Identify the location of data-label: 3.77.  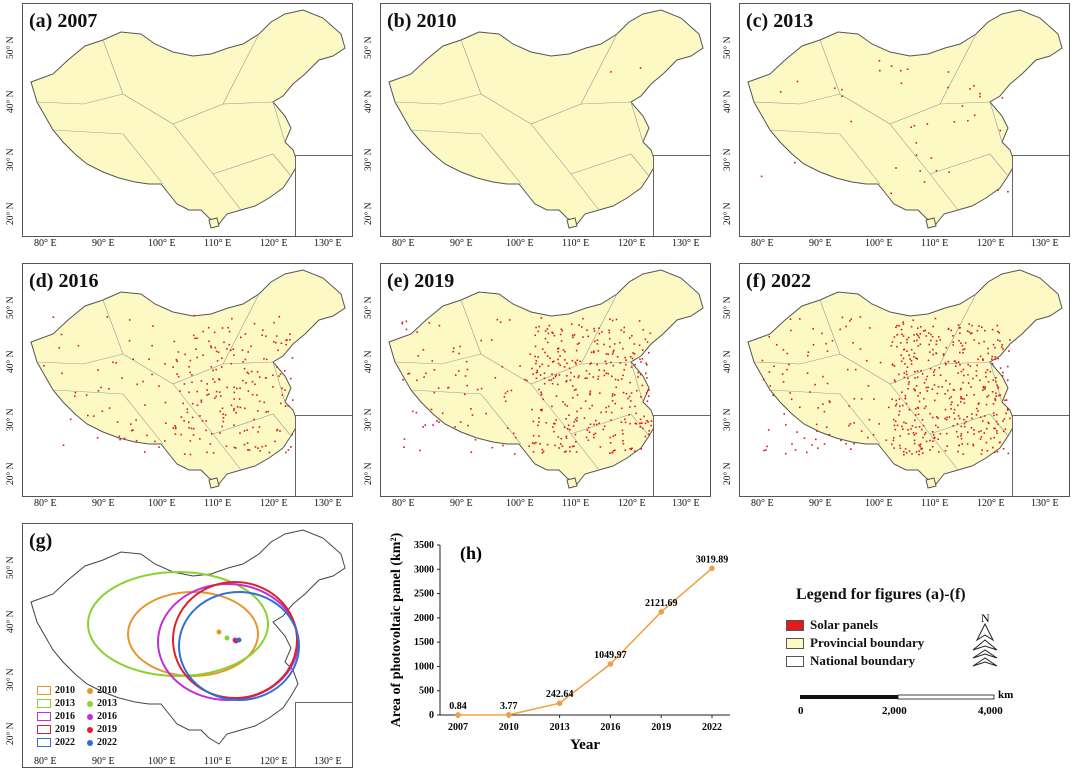
(509, 706).